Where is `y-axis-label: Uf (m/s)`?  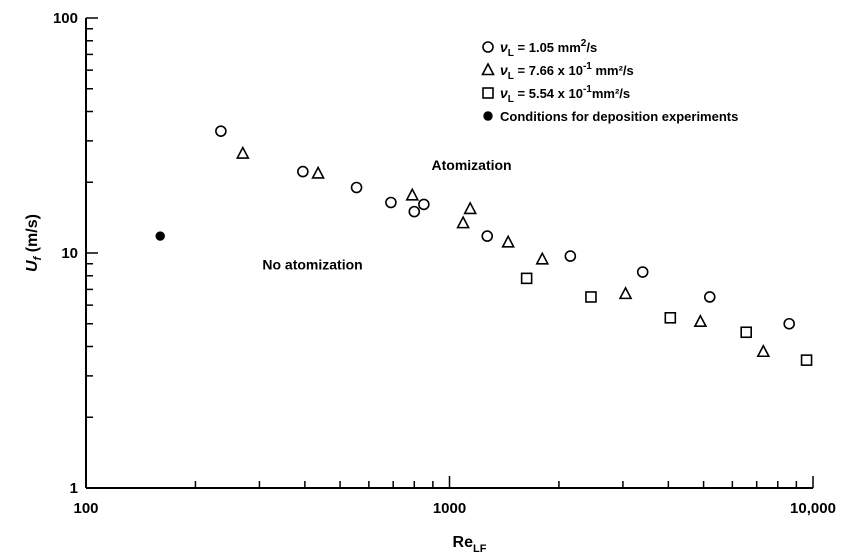
y-axis-label: Uf (m/s) is located at coordinates (34, 243).